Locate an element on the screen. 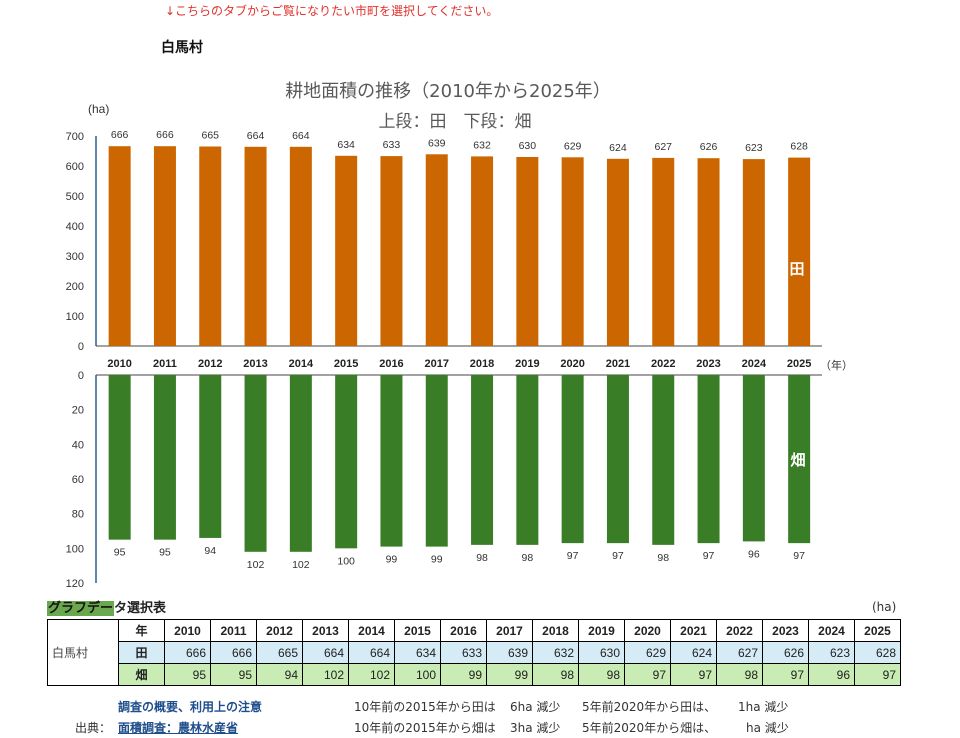 This screenshot has width=960, height=738. municipality-title: 白馬村 is located at coordinates (182, 48).